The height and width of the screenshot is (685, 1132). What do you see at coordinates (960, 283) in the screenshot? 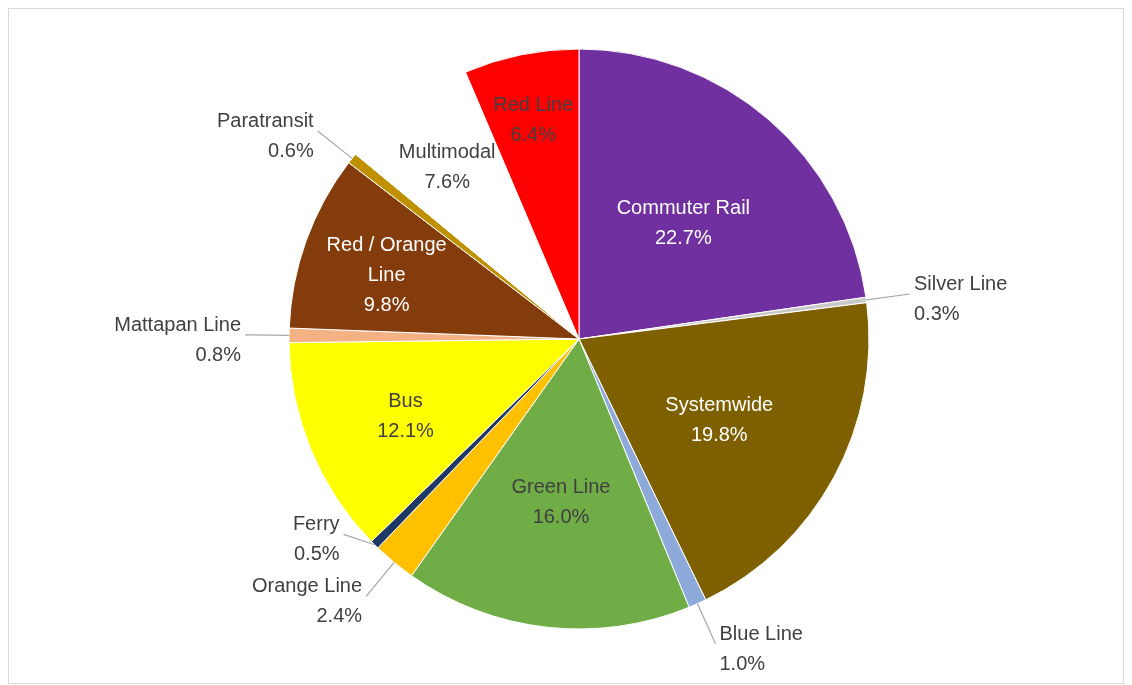
I see `slice-label: Silver Line` at bounding box center [960, 283].